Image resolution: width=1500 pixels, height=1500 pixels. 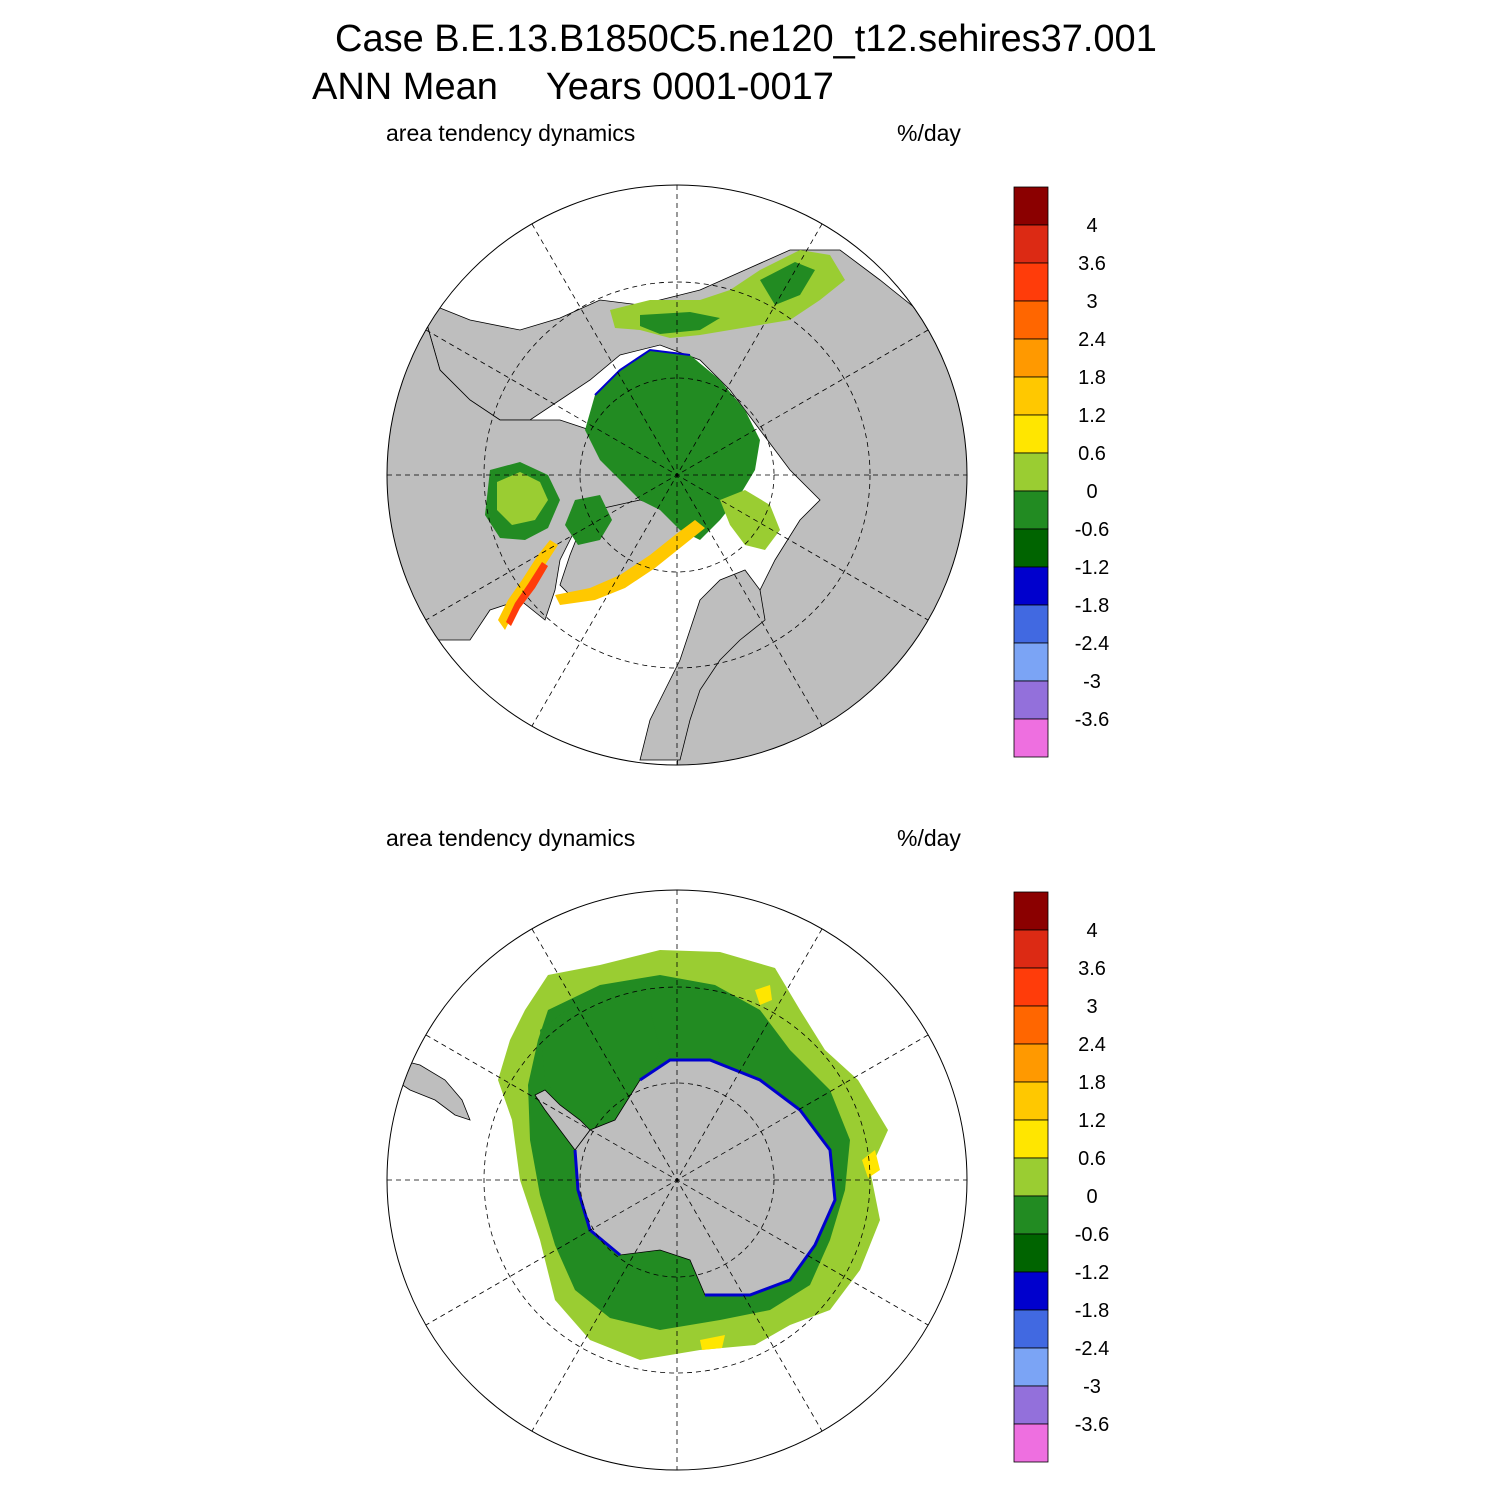 What do you see at coordinates (689, 87) in the screenshot?
I see `years-label: Years 0001-0017` at bounding box center [689, 87].